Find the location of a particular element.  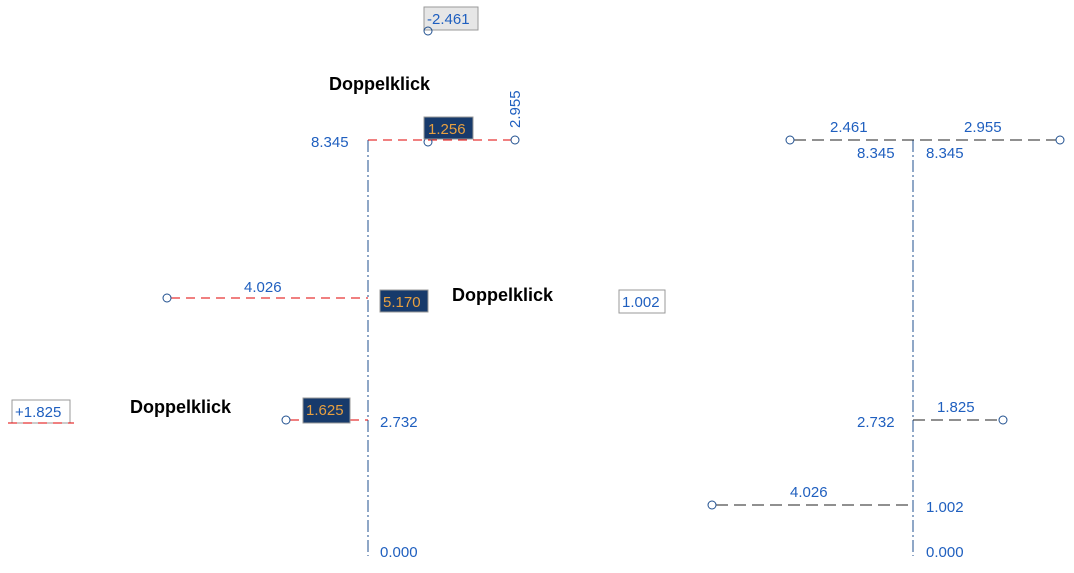

level-8345-right: 8.345 is located at coordinates (945, 153).